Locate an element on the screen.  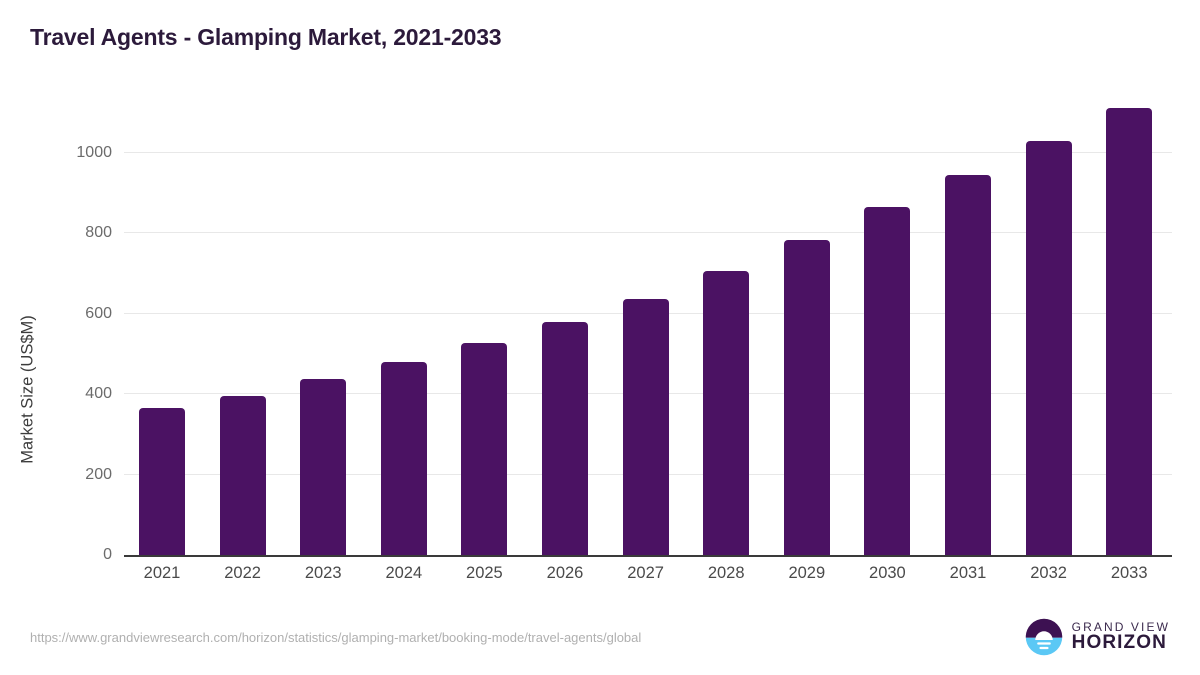
y-tick-label: 600 is located at coordinates (98, 313).